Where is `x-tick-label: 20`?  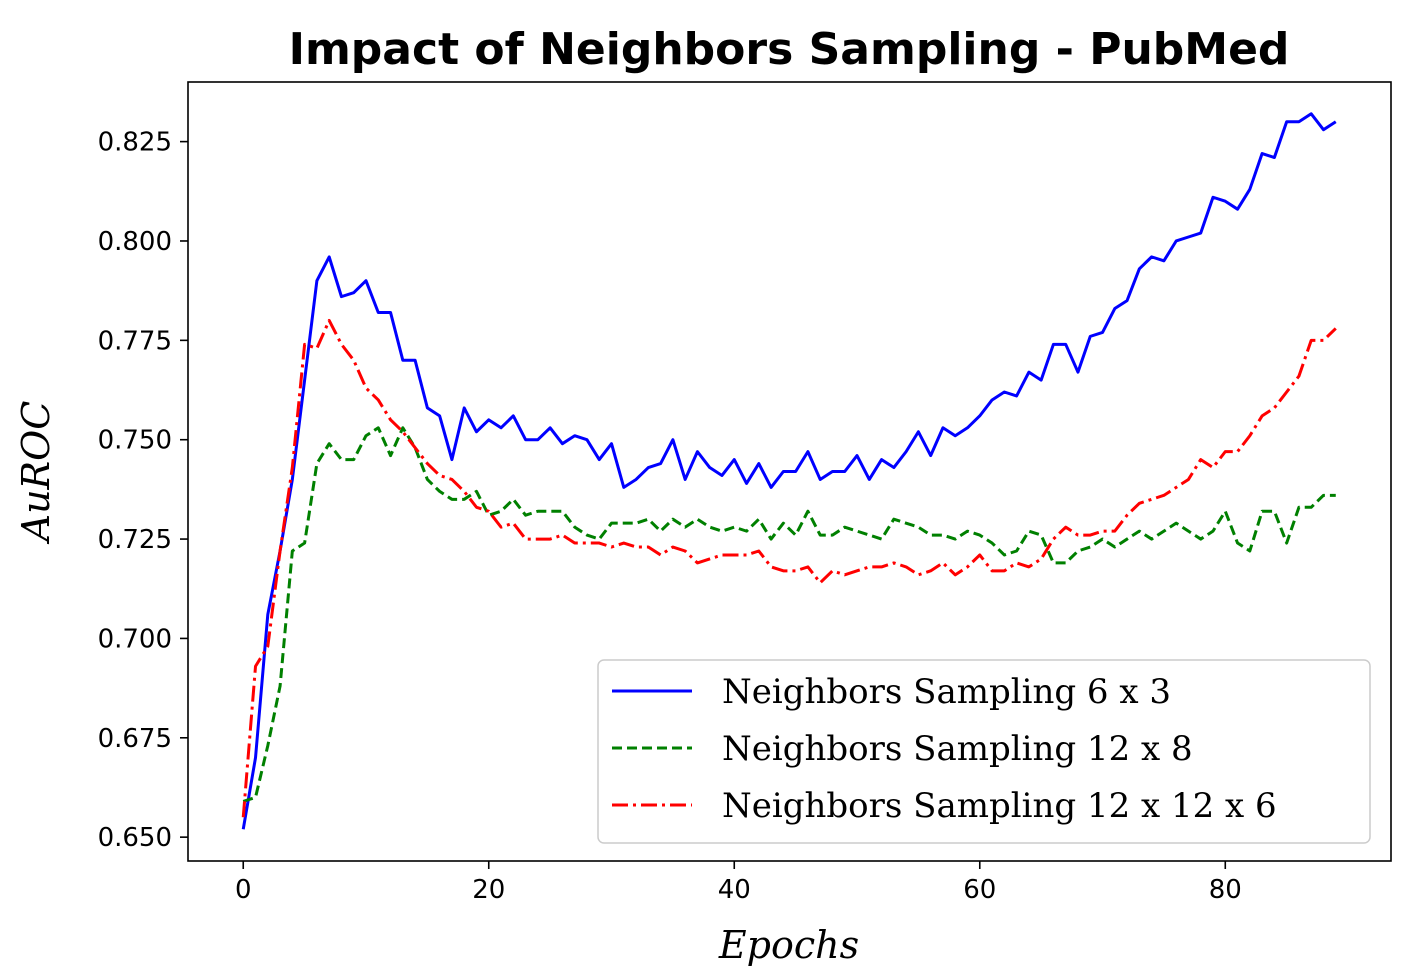 x-tick-label: 20 is located at coordinates (488, 890).